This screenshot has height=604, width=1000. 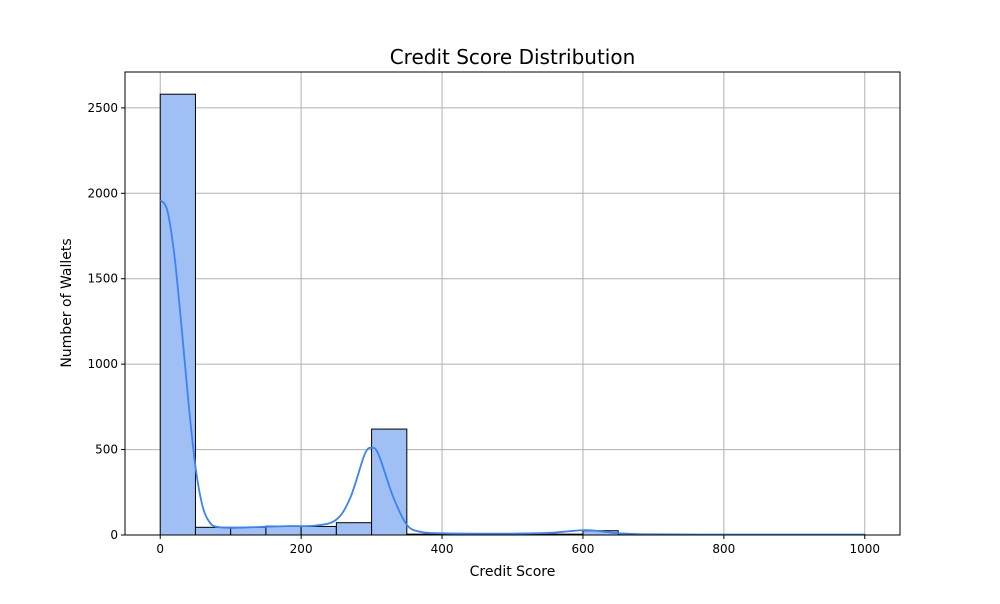 What do you see at coordinates (513, 572) in the screenshot?
I see `x-axis-label: Credit Score` at bounding box center [513, 572].